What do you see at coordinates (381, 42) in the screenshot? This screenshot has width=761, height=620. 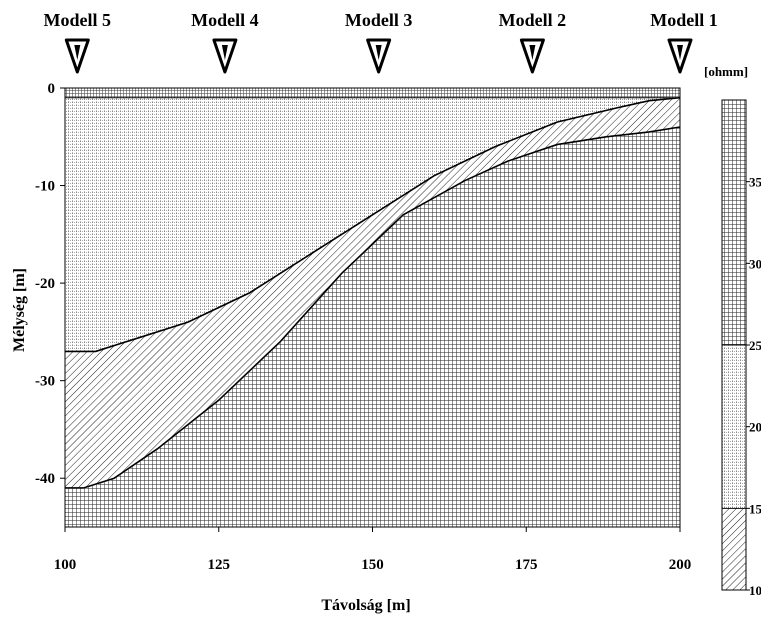 I see `model-markers: Modell 5 Modell 4 Modell 3 Modell 2 Modell 1` at bounding box center [381, 42].